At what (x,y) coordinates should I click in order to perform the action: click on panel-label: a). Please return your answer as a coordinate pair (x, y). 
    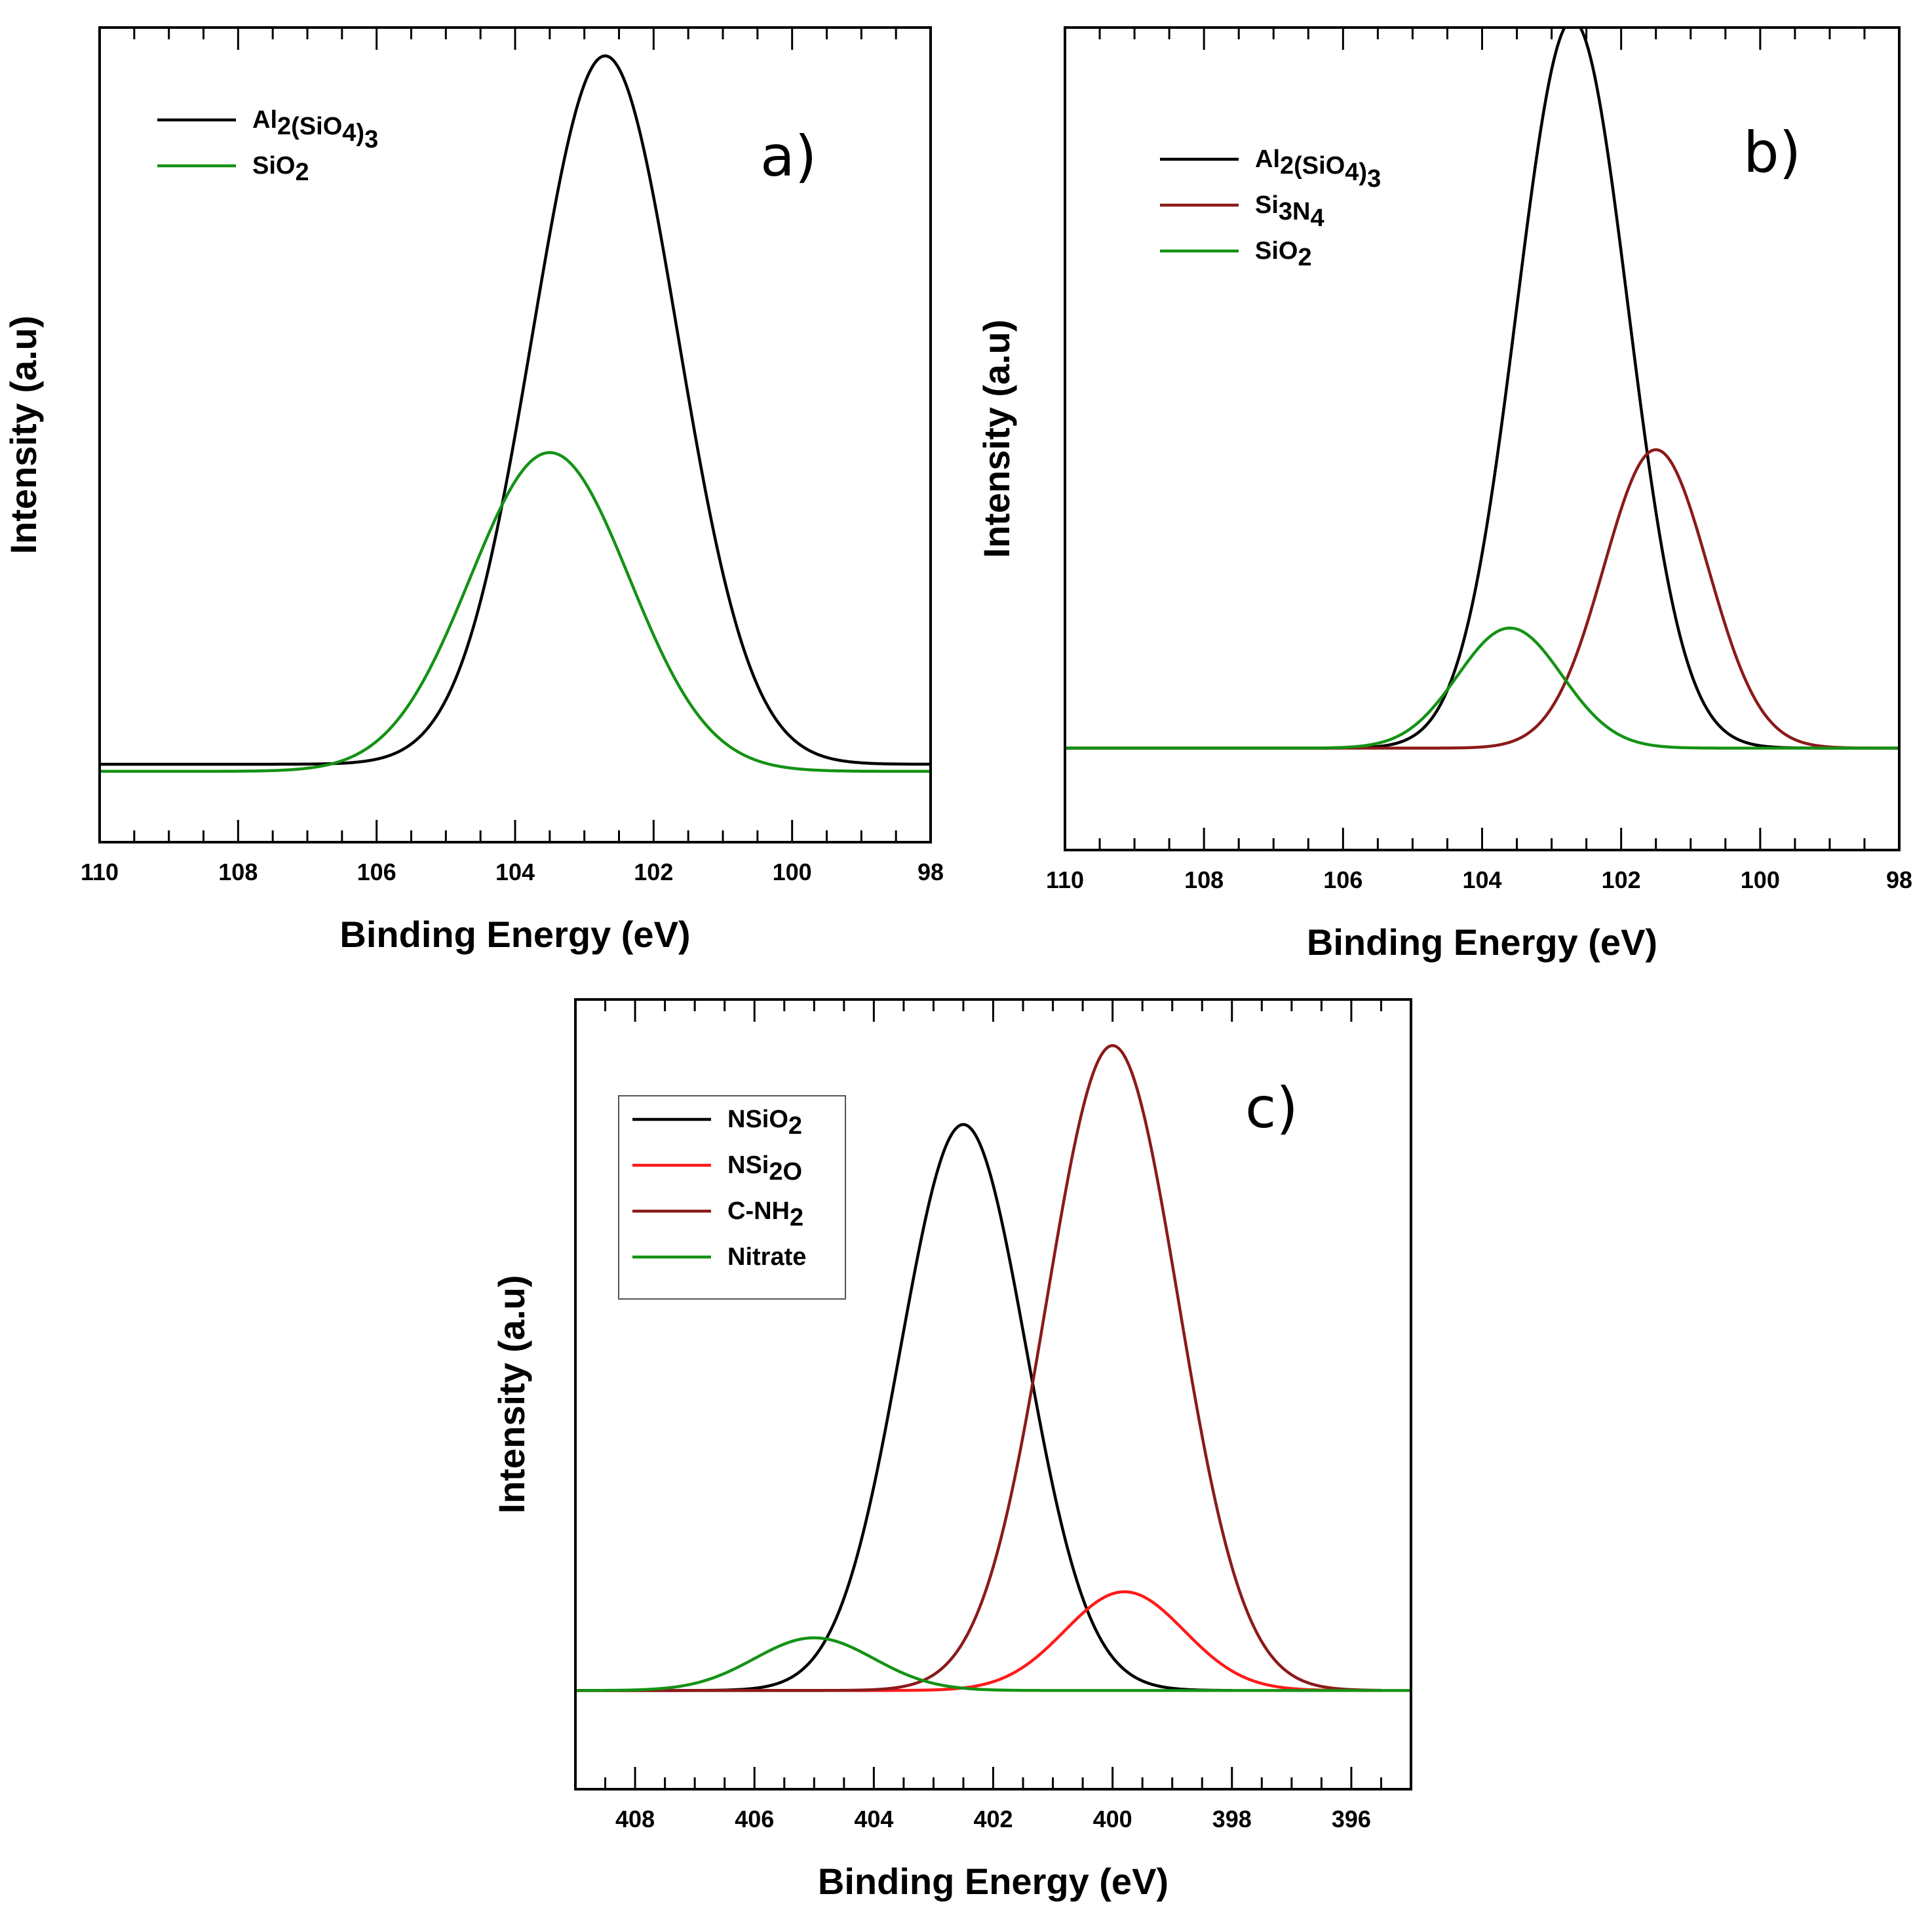
    Looking at the image, I should click on (789, 156).